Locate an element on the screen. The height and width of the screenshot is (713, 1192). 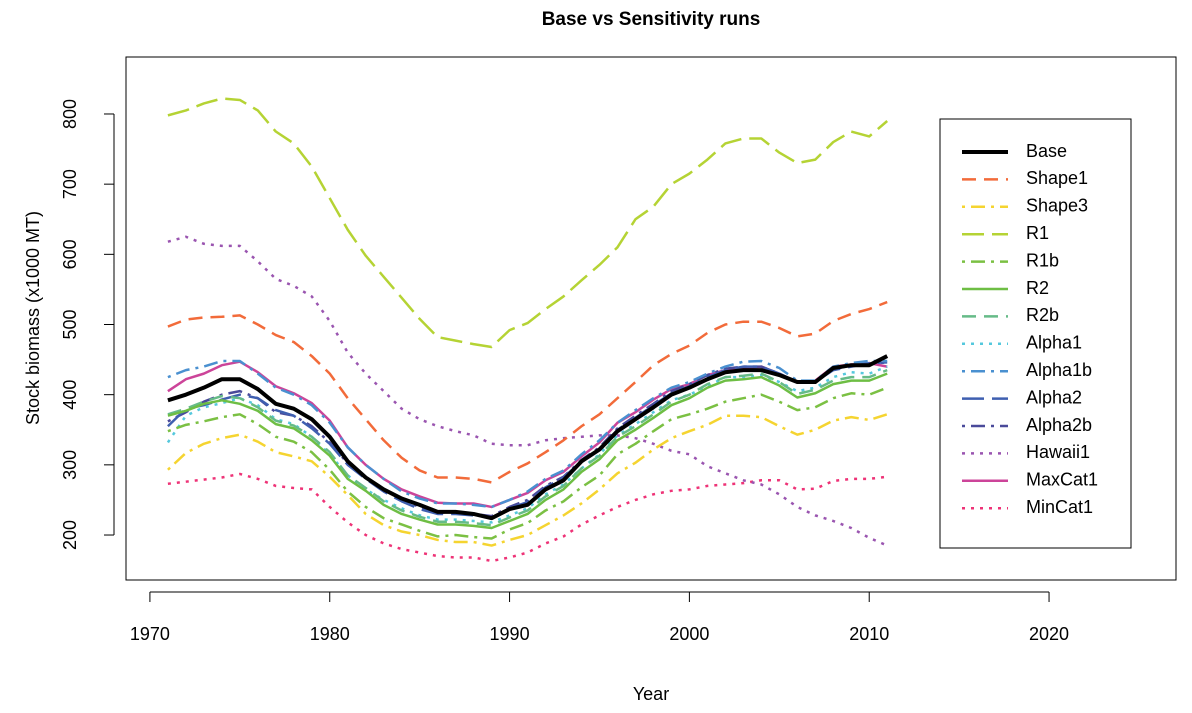
x-tick-label: 1990 is located at coordinates (510, 634).